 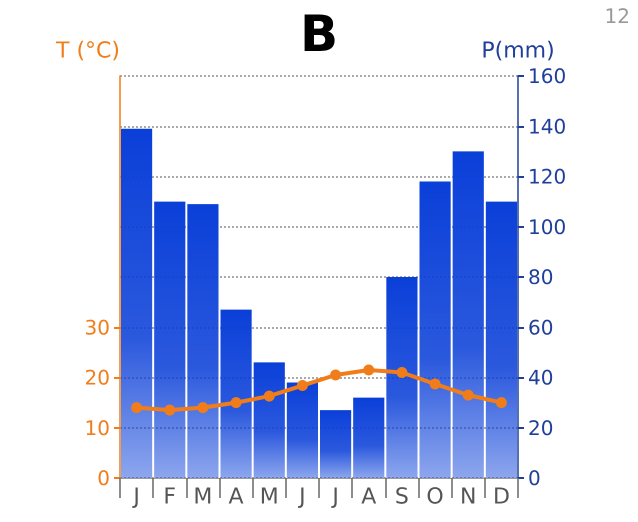 I want to click on x-tick-label: F, so click(x=169, y=497).